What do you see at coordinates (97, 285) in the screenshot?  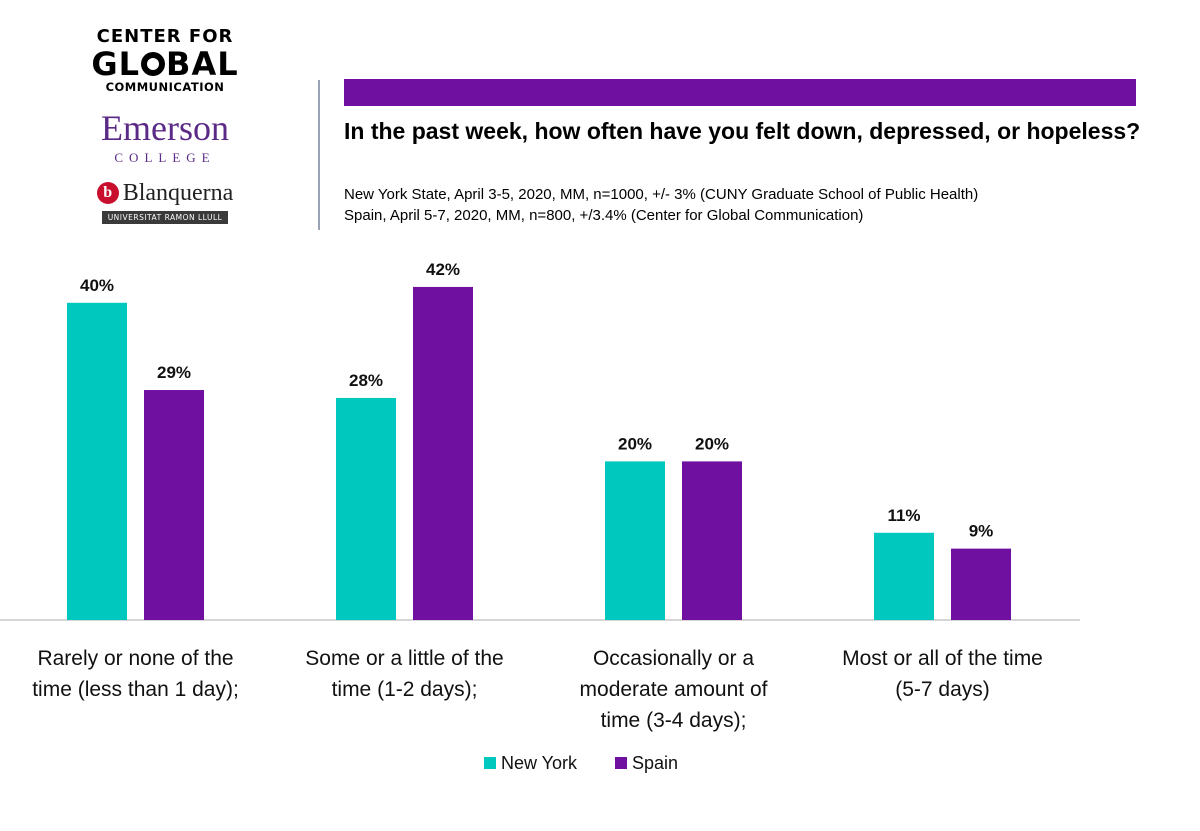 I see `value-label-new-york-1: 40%` at bounding box center [97, 285].